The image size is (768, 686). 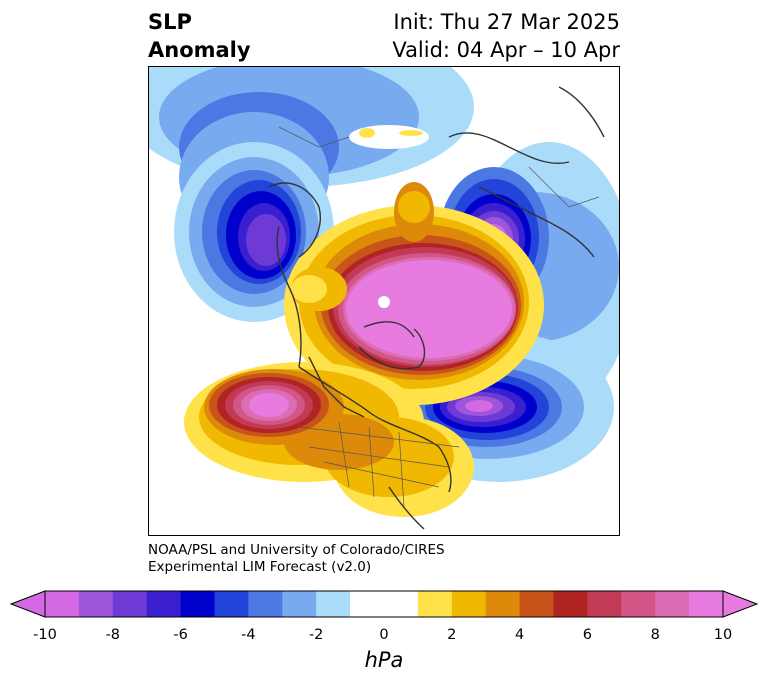 What do you see at coordinates (28, 604) in the screenshot?
I see `colorbar-min-extension` at bounding box center [28, 604].